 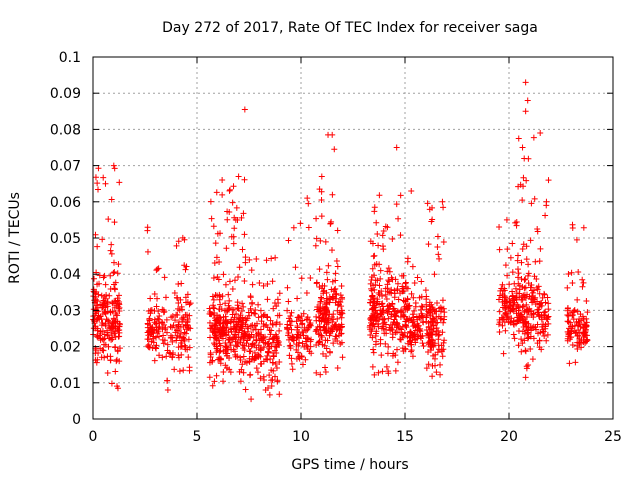 What do you see at coordinates (301, 437) in the screenshot?
I see `x-tick-label: 10` at bounding box center [301, 437].